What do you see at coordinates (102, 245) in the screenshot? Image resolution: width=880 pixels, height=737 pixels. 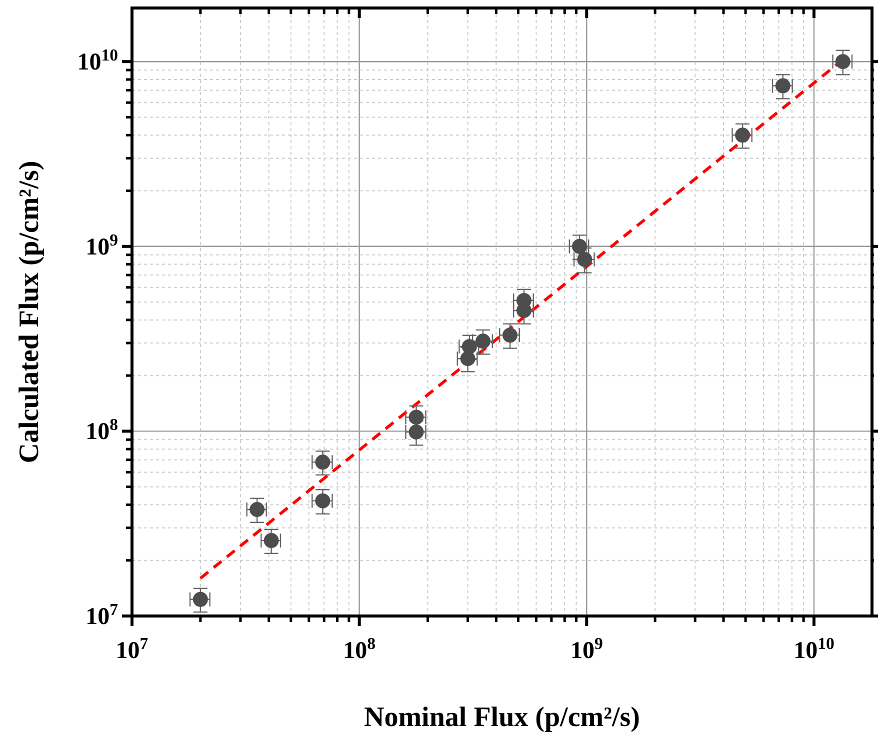 I see `y-tick-label: 10$^{9}$` at bounding box center [102, 245].